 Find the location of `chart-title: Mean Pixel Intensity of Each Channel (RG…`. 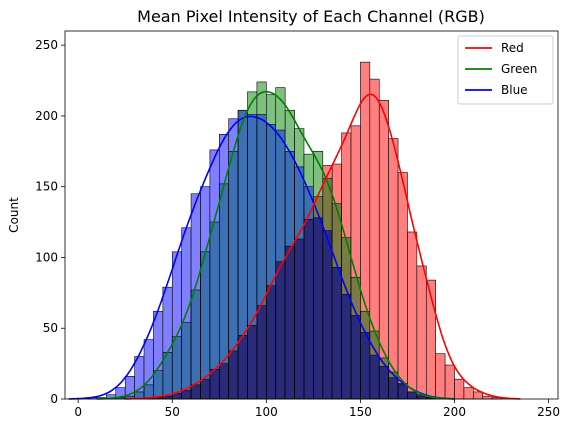

chart-title: Mean Pixel Intensity of Each Channel (RG… is located at coordinates (311, 16).